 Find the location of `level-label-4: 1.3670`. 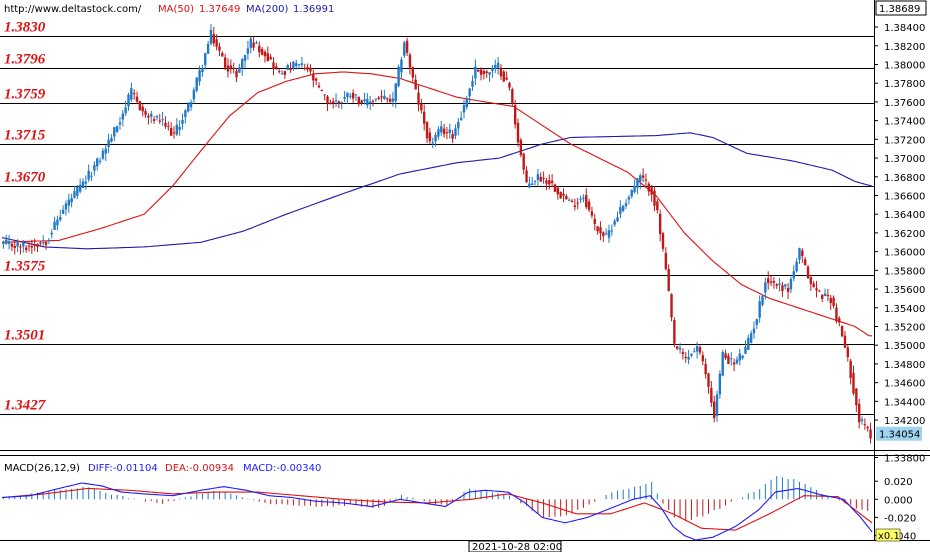

level-label-4: 1.3670 is located at coordinates (25, 178).